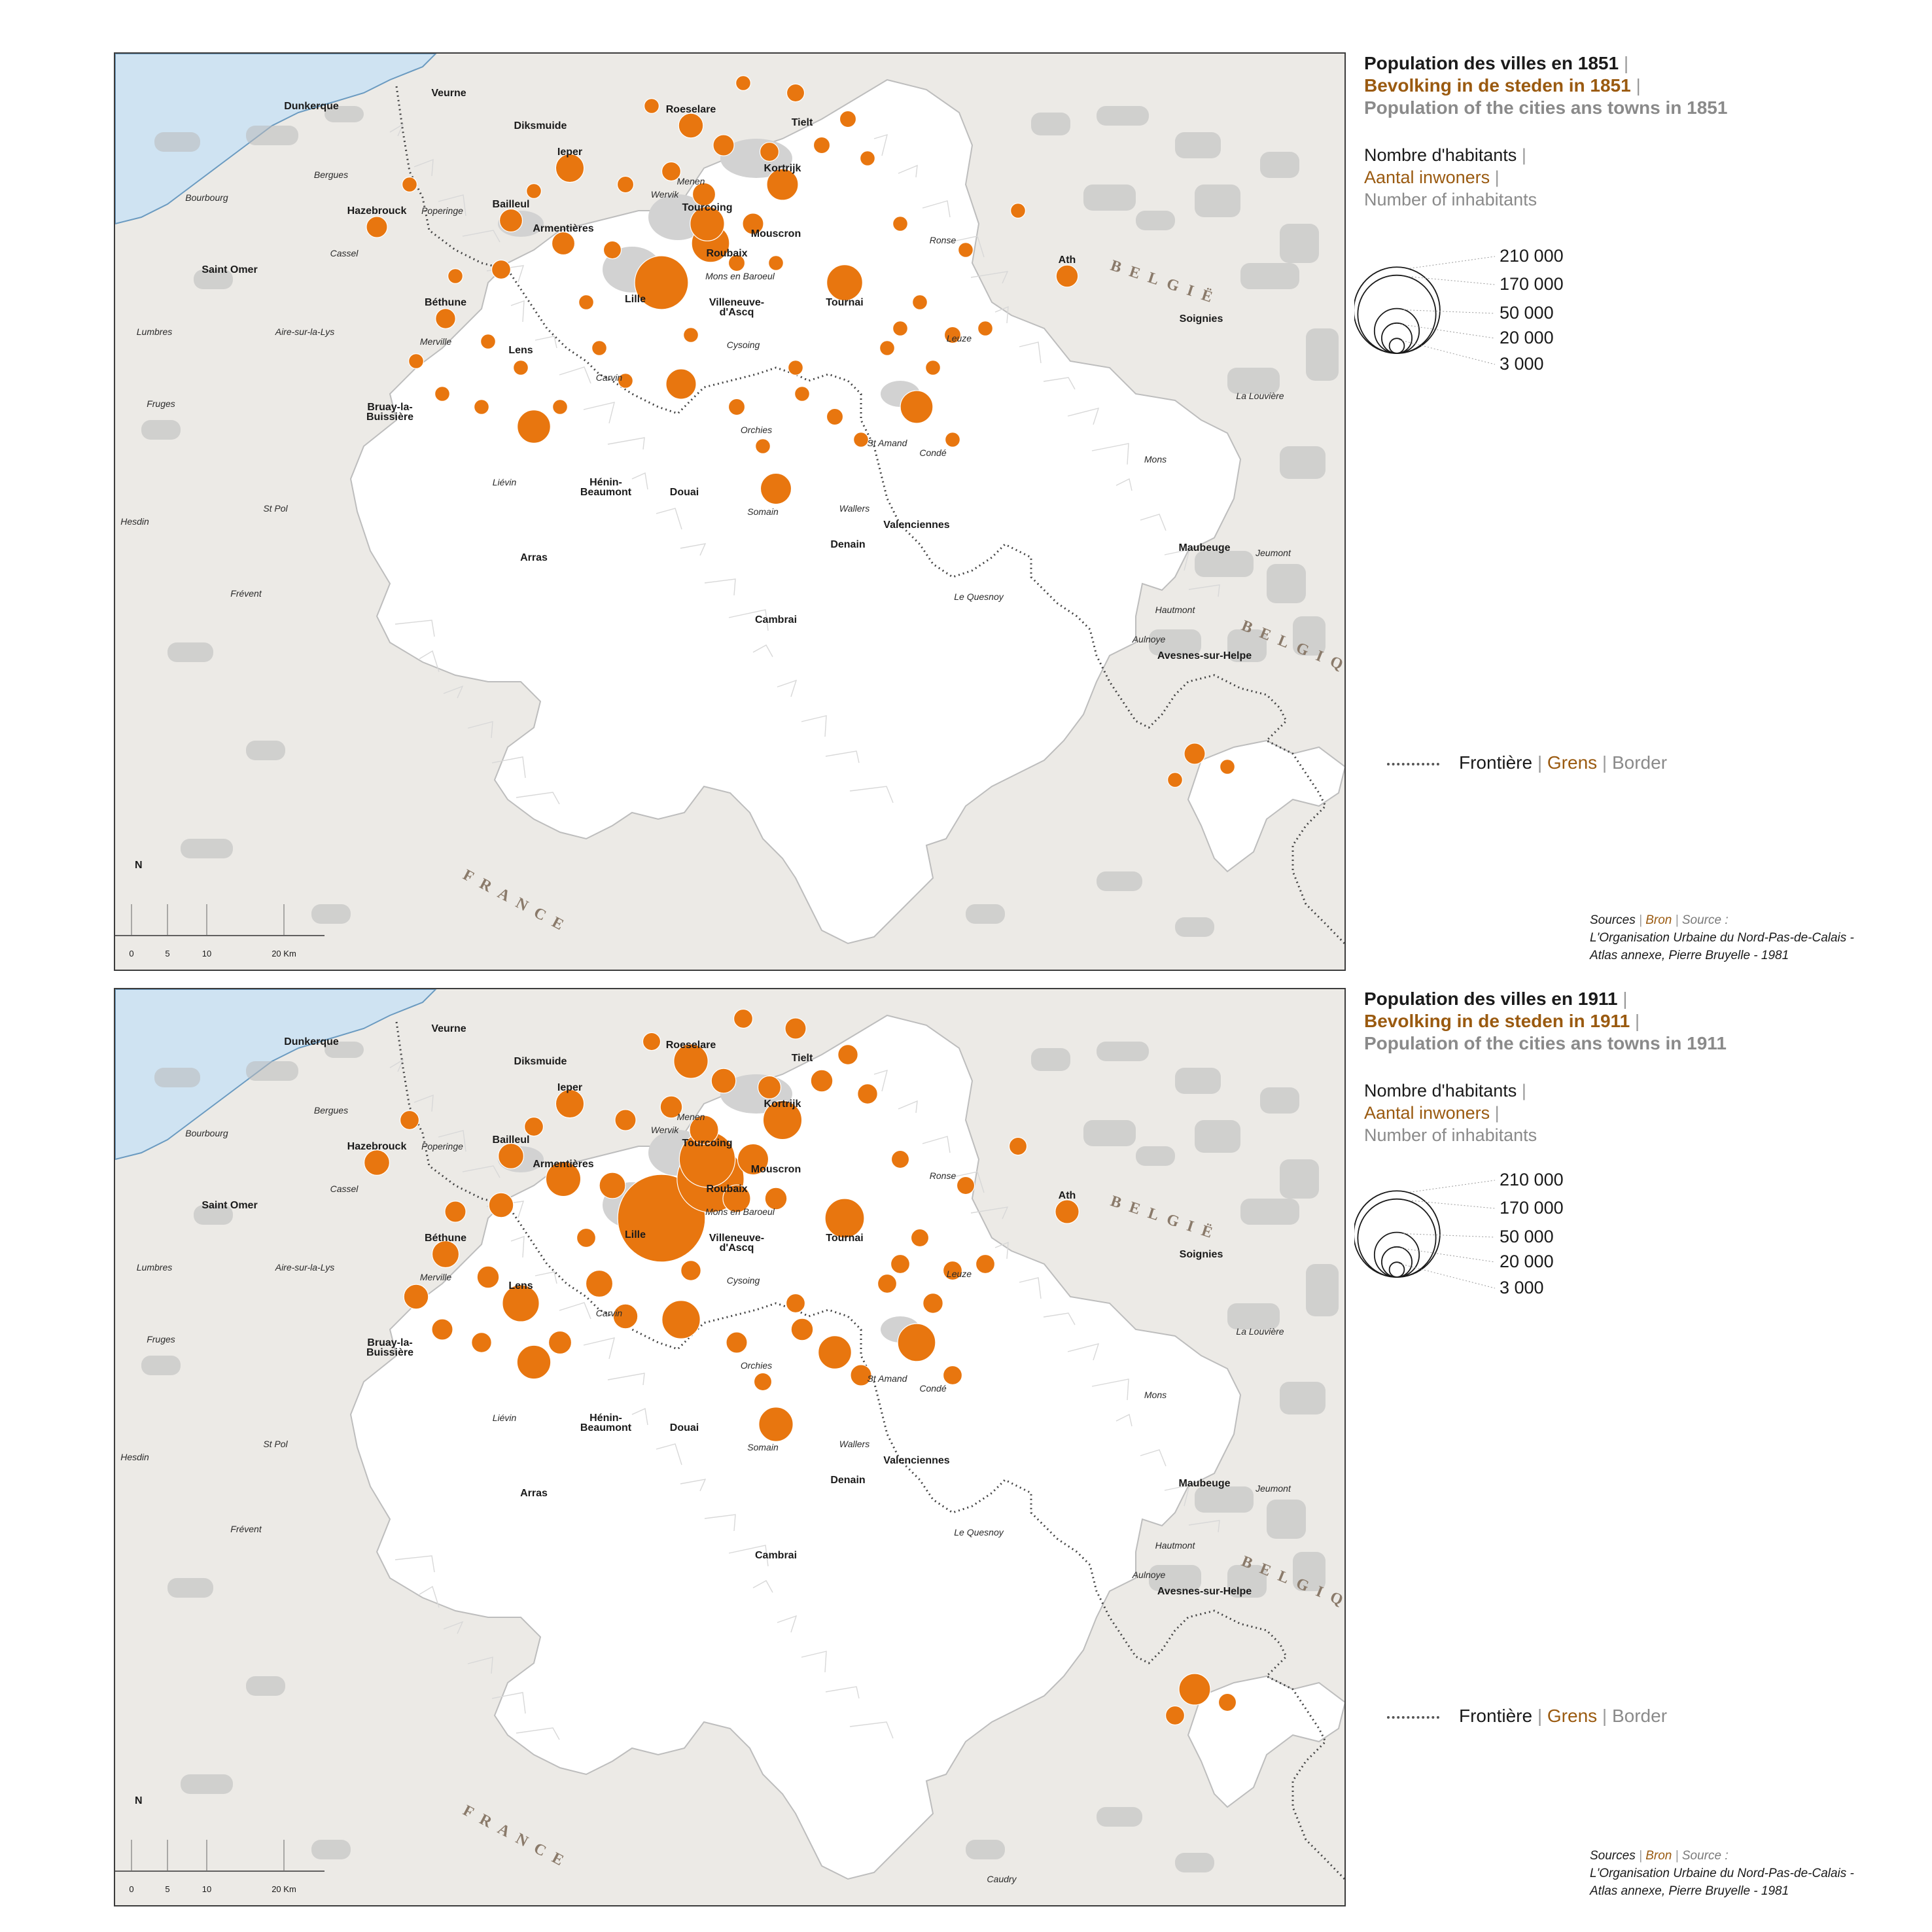  I want to click on place-label-bethune: Béthune, so click(445, 302).